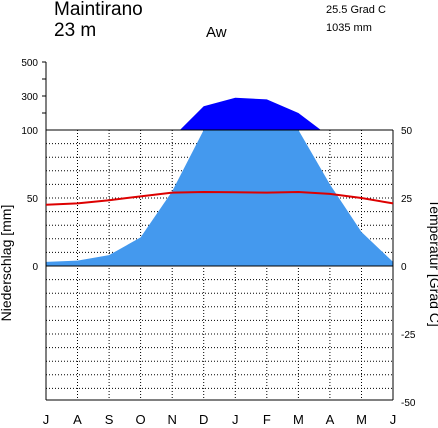  What do you see at coordinates (29, 97) in the screenshot?
I see `precip-tick-label: 300` at bounding box center [29, 97].